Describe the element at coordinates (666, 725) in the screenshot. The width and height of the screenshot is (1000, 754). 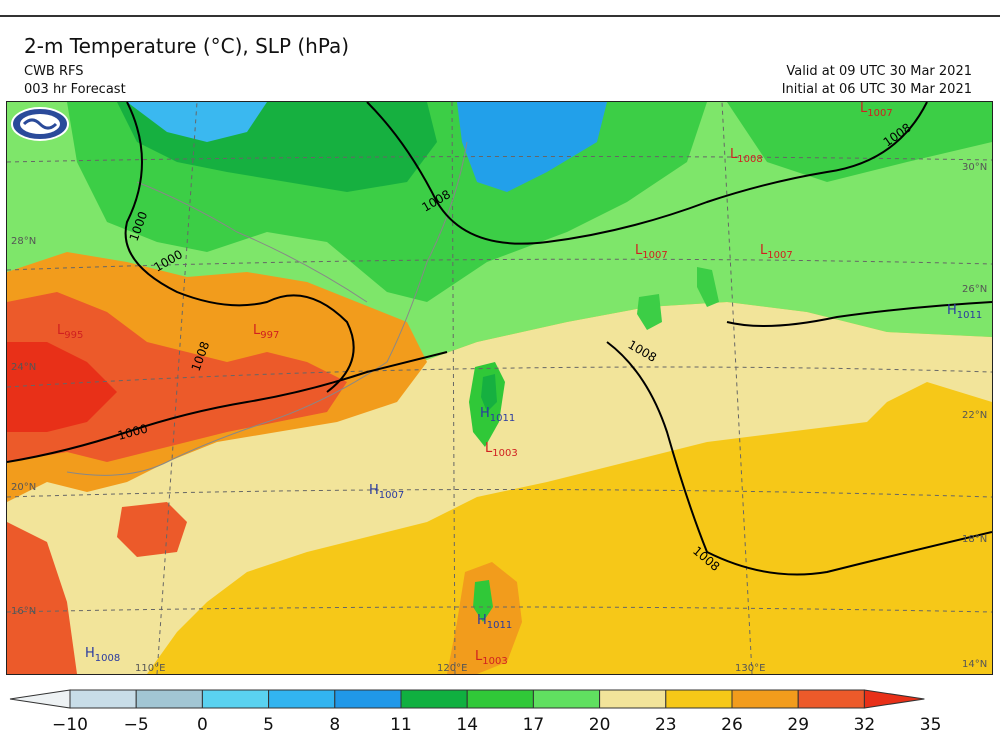
I see `colorbar-tick-label: 23` at that location.